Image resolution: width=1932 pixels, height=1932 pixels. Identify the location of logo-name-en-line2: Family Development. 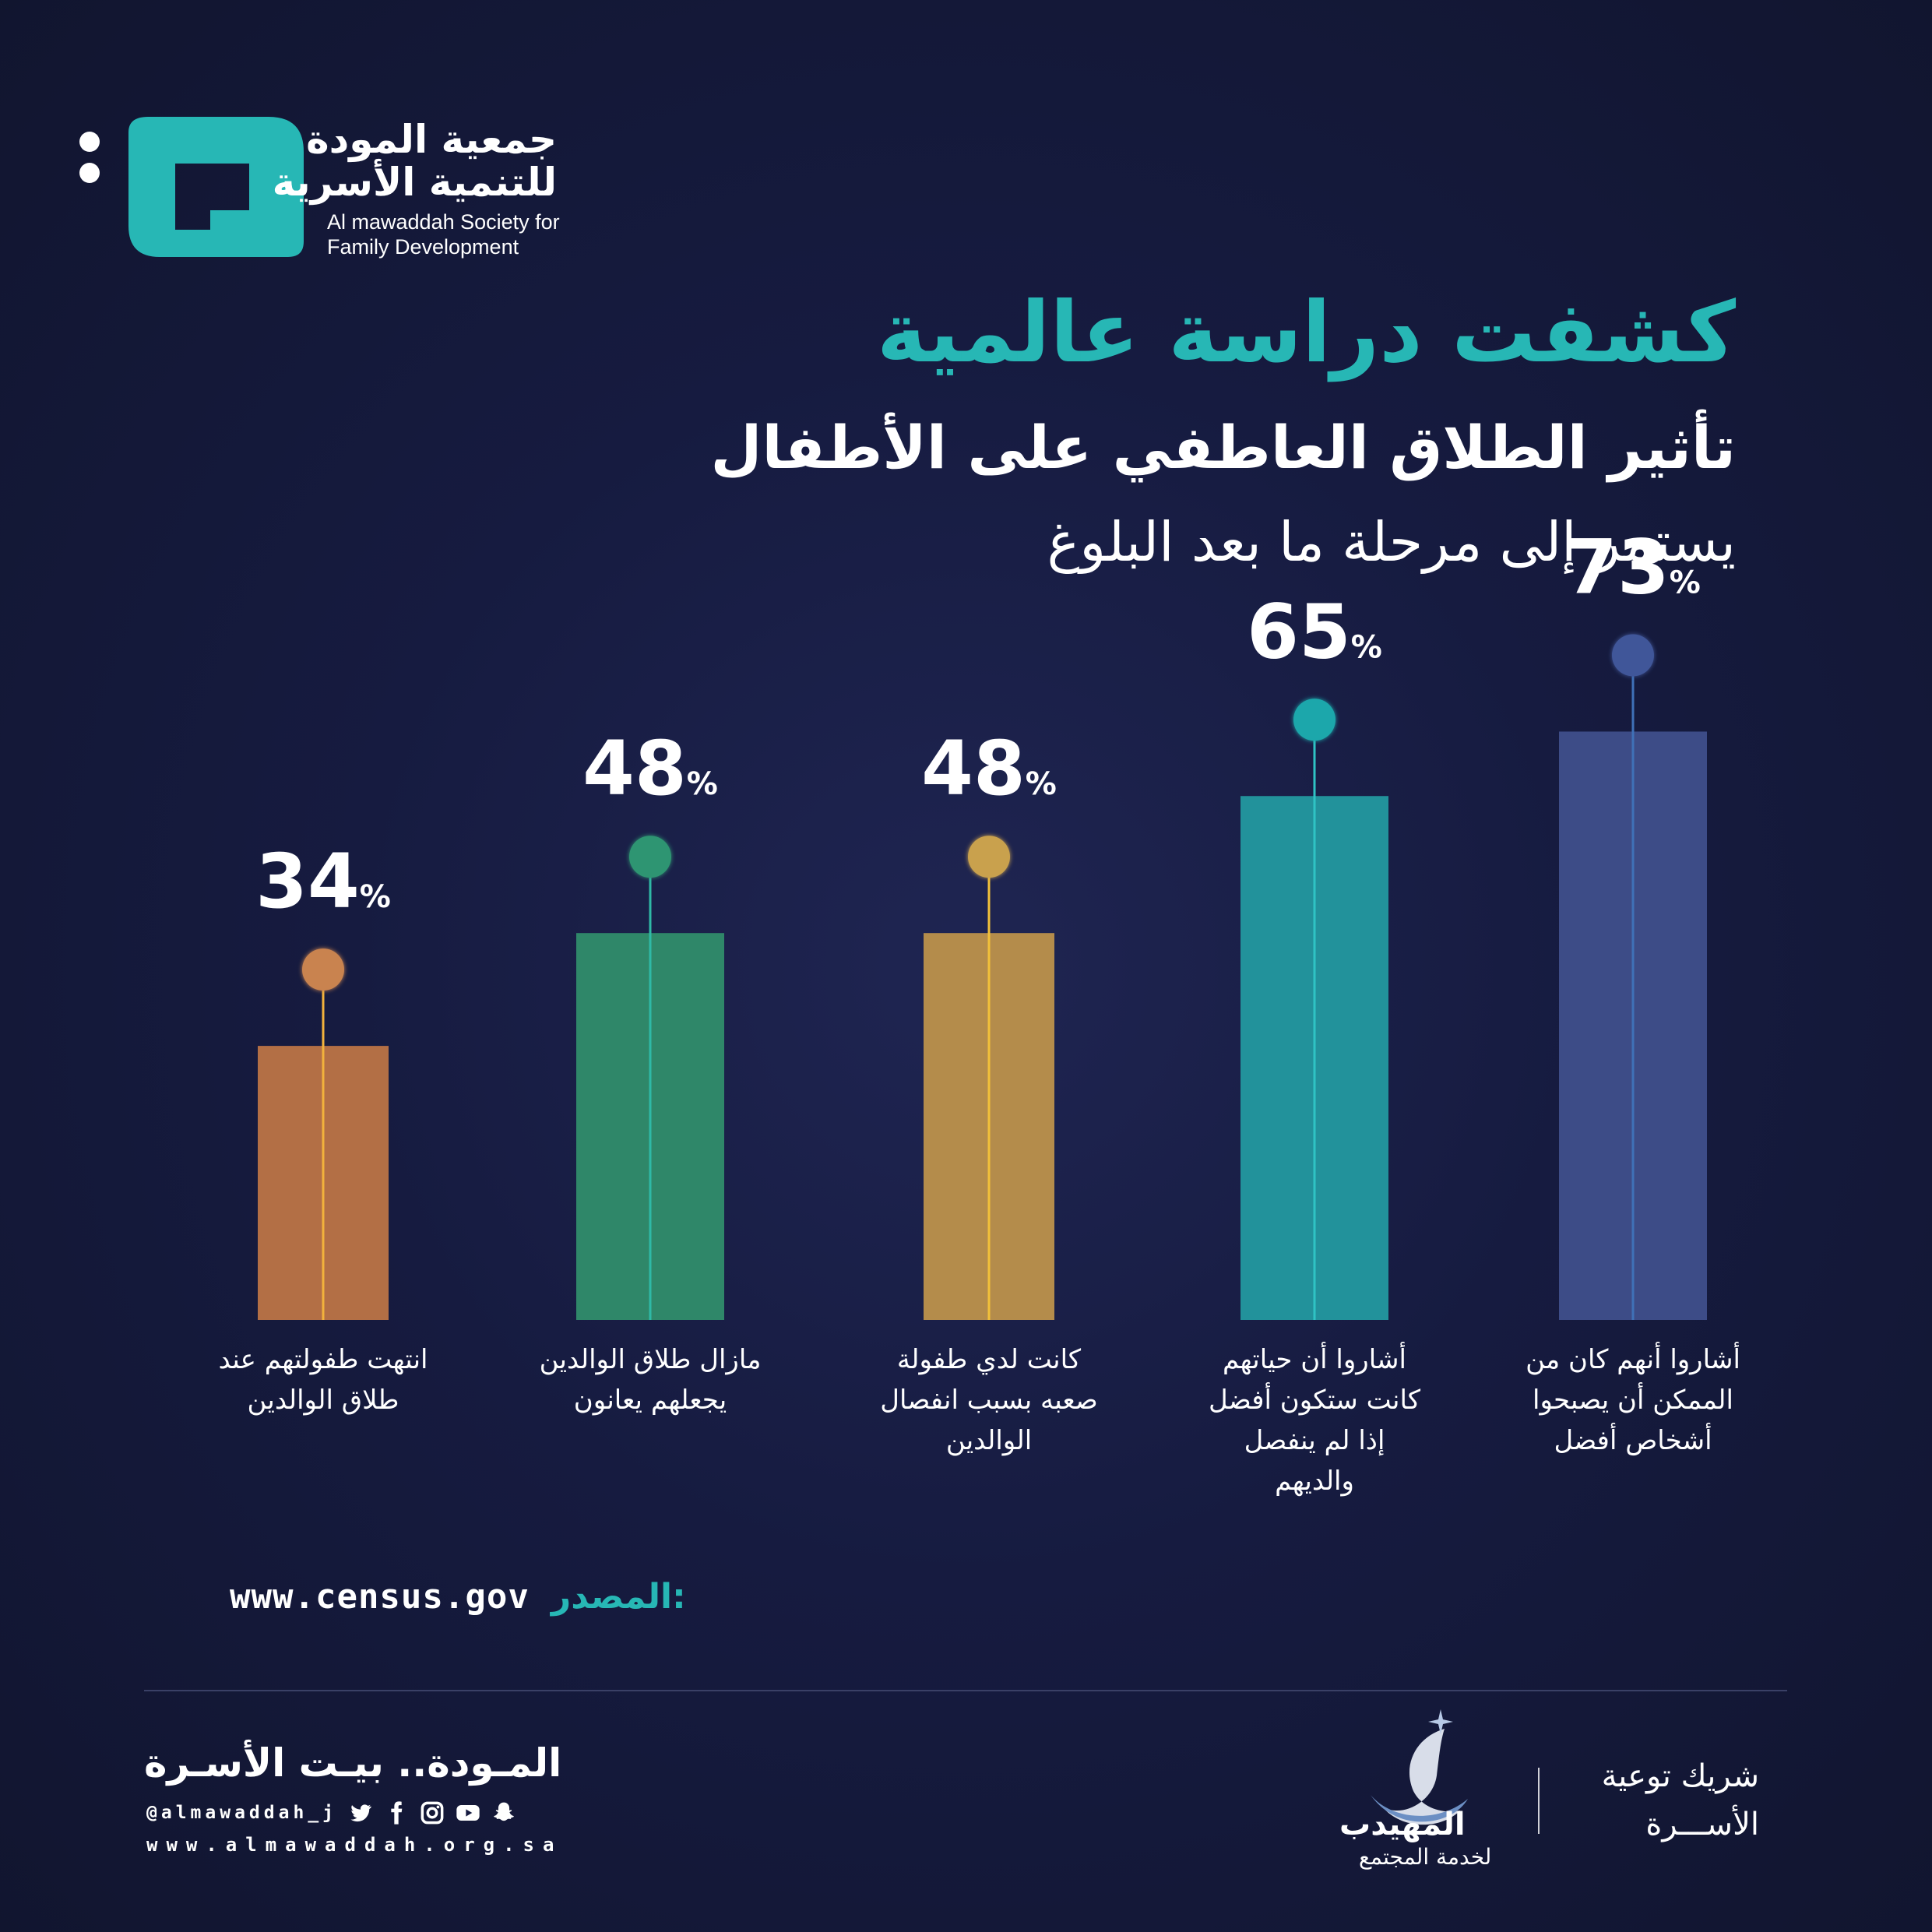
(423, 247).